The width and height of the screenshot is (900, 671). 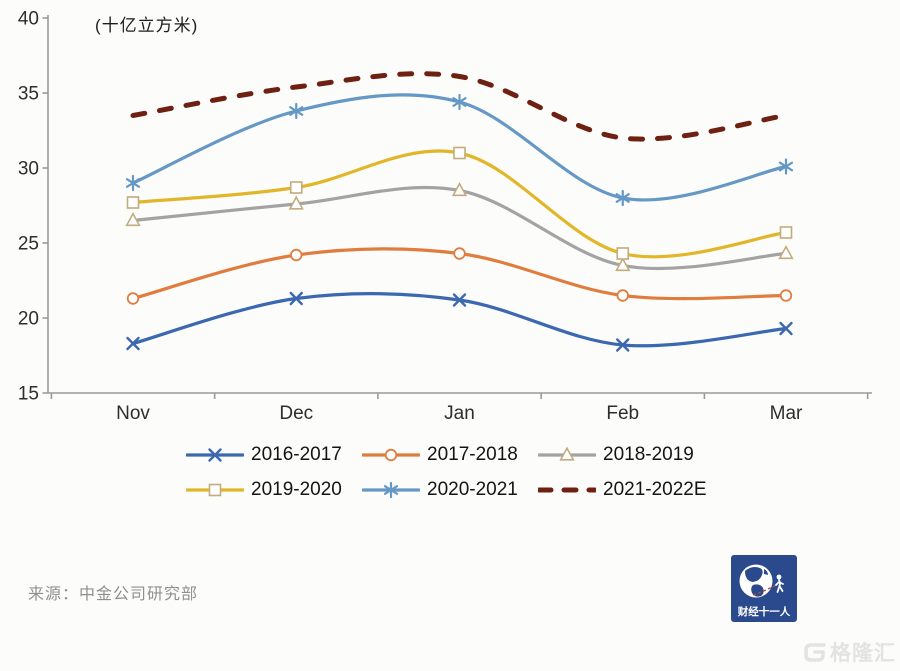 What do you see at coordinates (296, 413) in the screenshot?
I see `x-tick-label: Dec` at bounding box center [296, 413].